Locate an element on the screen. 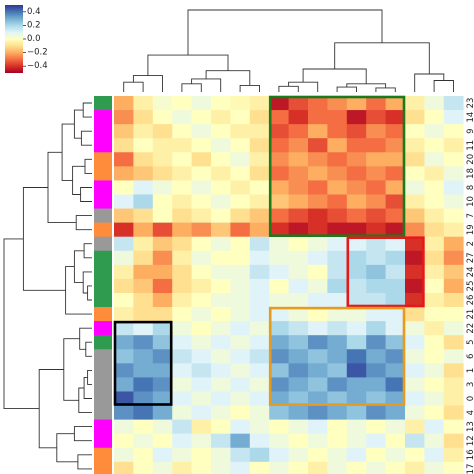  row-color-strip is located at coordinates (103, 285).